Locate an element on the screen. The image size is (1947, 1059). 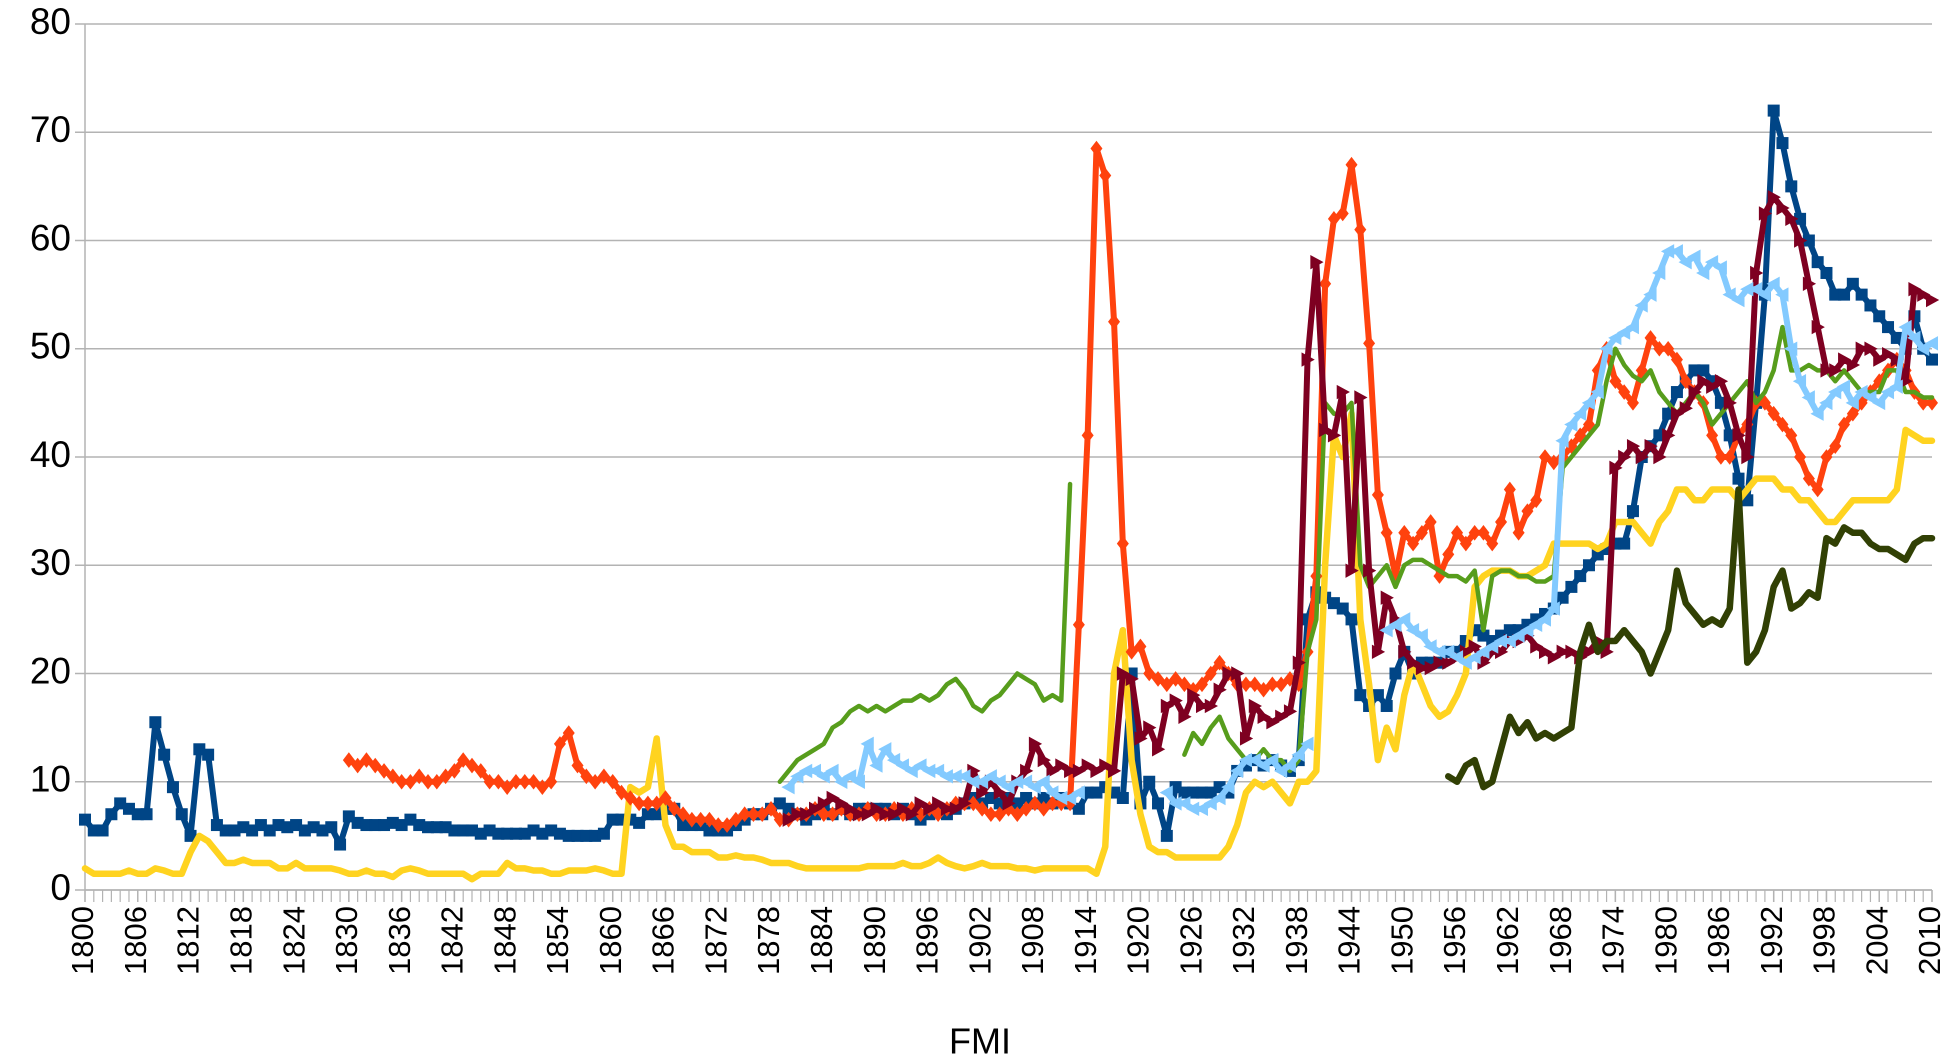
y-tick-label: 0 is located at coordinates (60, 887).